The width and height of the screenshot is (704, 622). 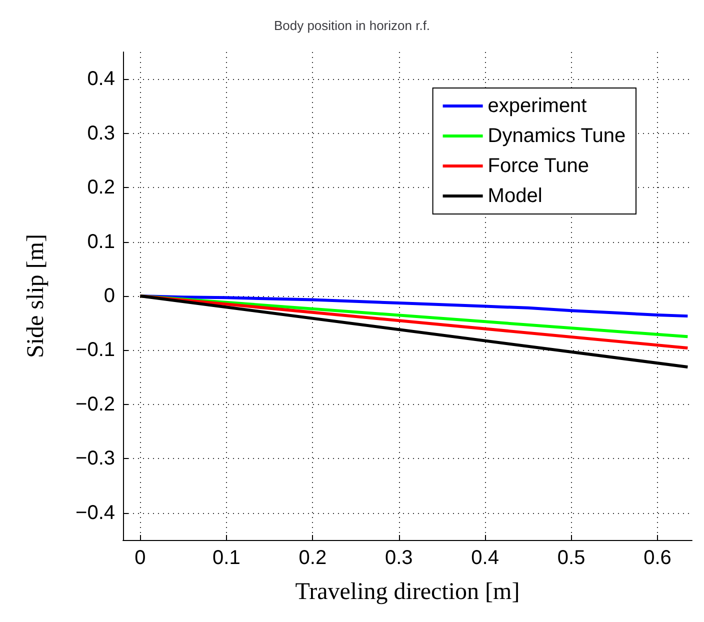 What do you see at coordinates (312, 558) in the screenshot?
I see `x-tick-label: 0.2` at bounding box center [312, 558].